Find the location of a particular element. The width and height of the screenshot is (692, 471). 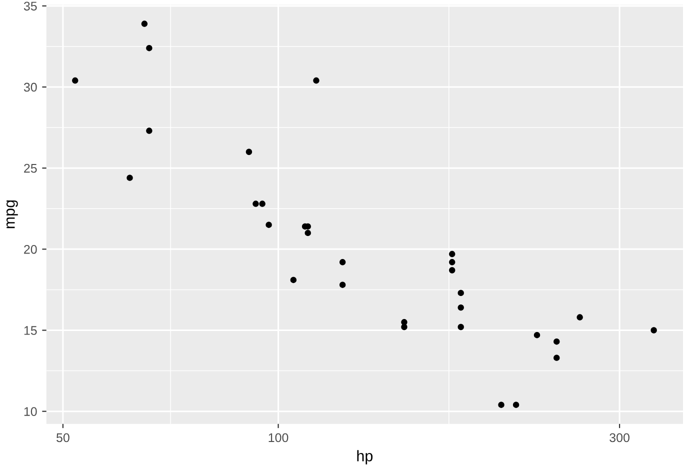

y-tick-label: 20 is located at coordinates (30, 249).